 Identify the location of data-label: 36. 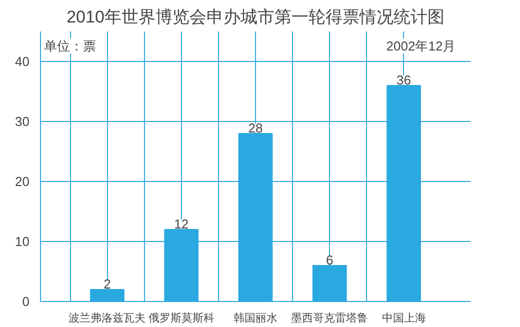
(404, 80).